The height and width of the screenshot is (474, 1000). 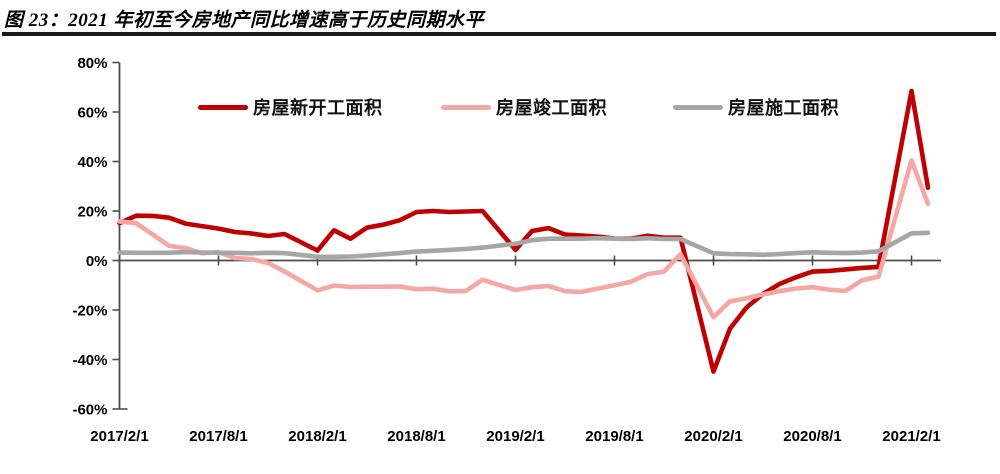 I want to click on legend-label-under-construction: 房屋施工面积, so click(x=783, y=108).